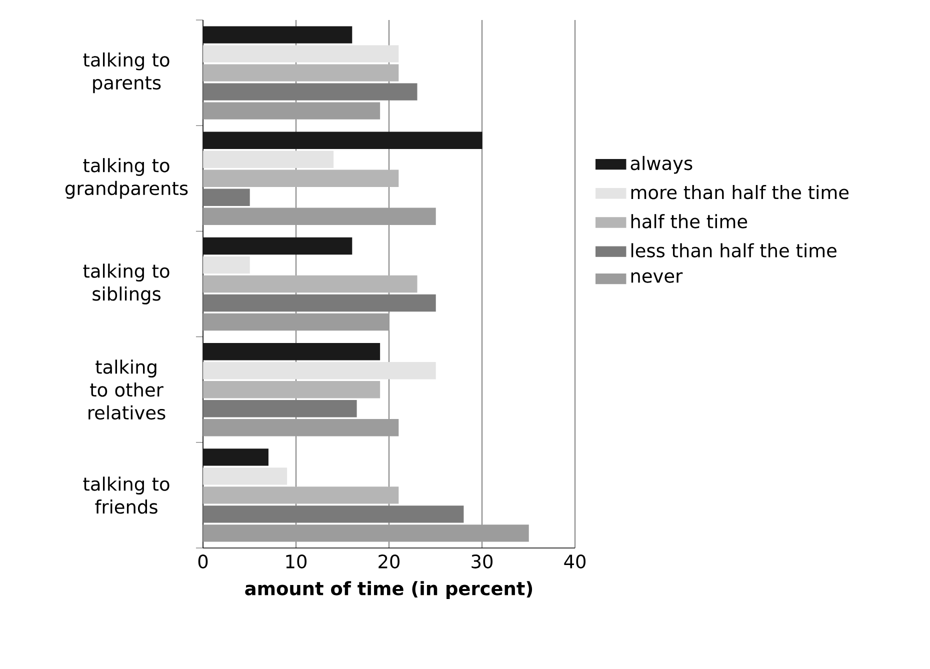 Image resolution: width=930 pixels, height=669 pixels. I want to click on y-tick-label: talking to friends, so click(126, 495).